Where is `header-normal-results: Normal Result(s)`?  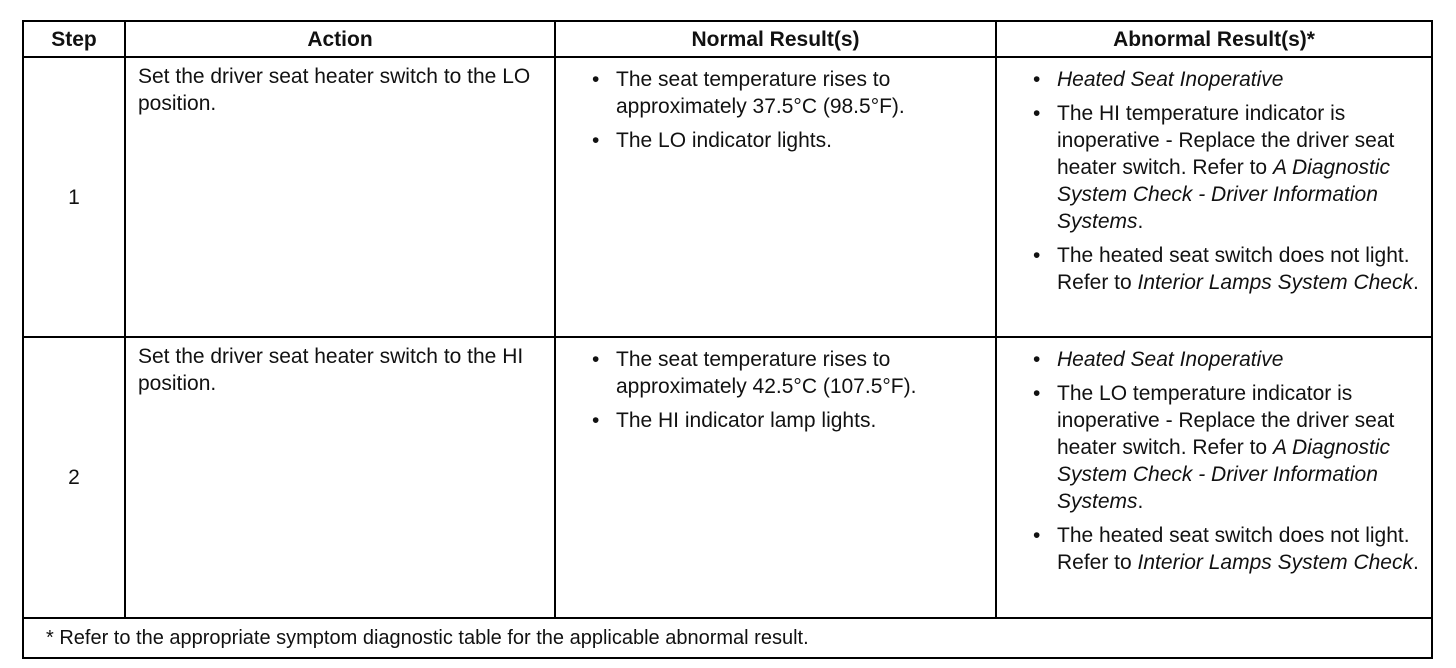
header-normal-results: Normal Result(s) is located at coordinates (775, 39).